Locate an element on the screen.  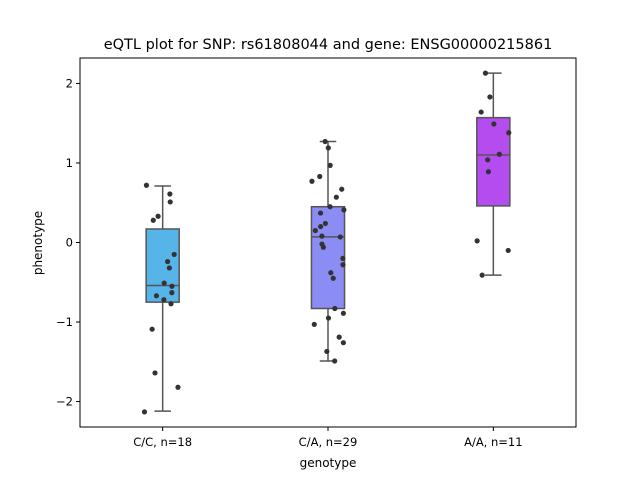
y-axis-label: phenotype is located at coordinates (38, 243).